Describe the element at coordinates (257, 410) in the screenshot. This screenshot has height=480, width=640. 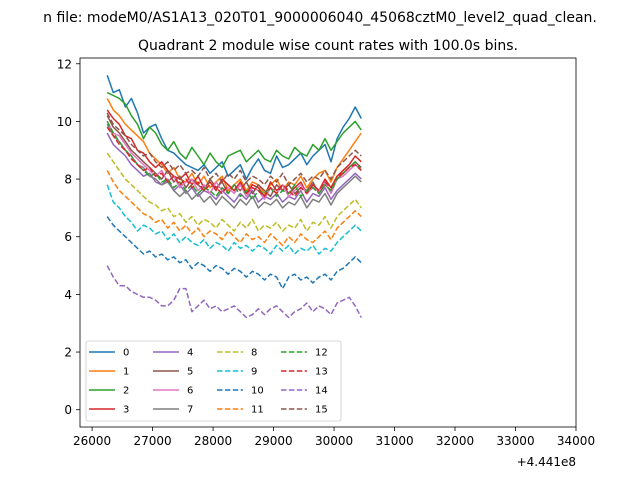
I see `legend-label-11: 11` at that location.